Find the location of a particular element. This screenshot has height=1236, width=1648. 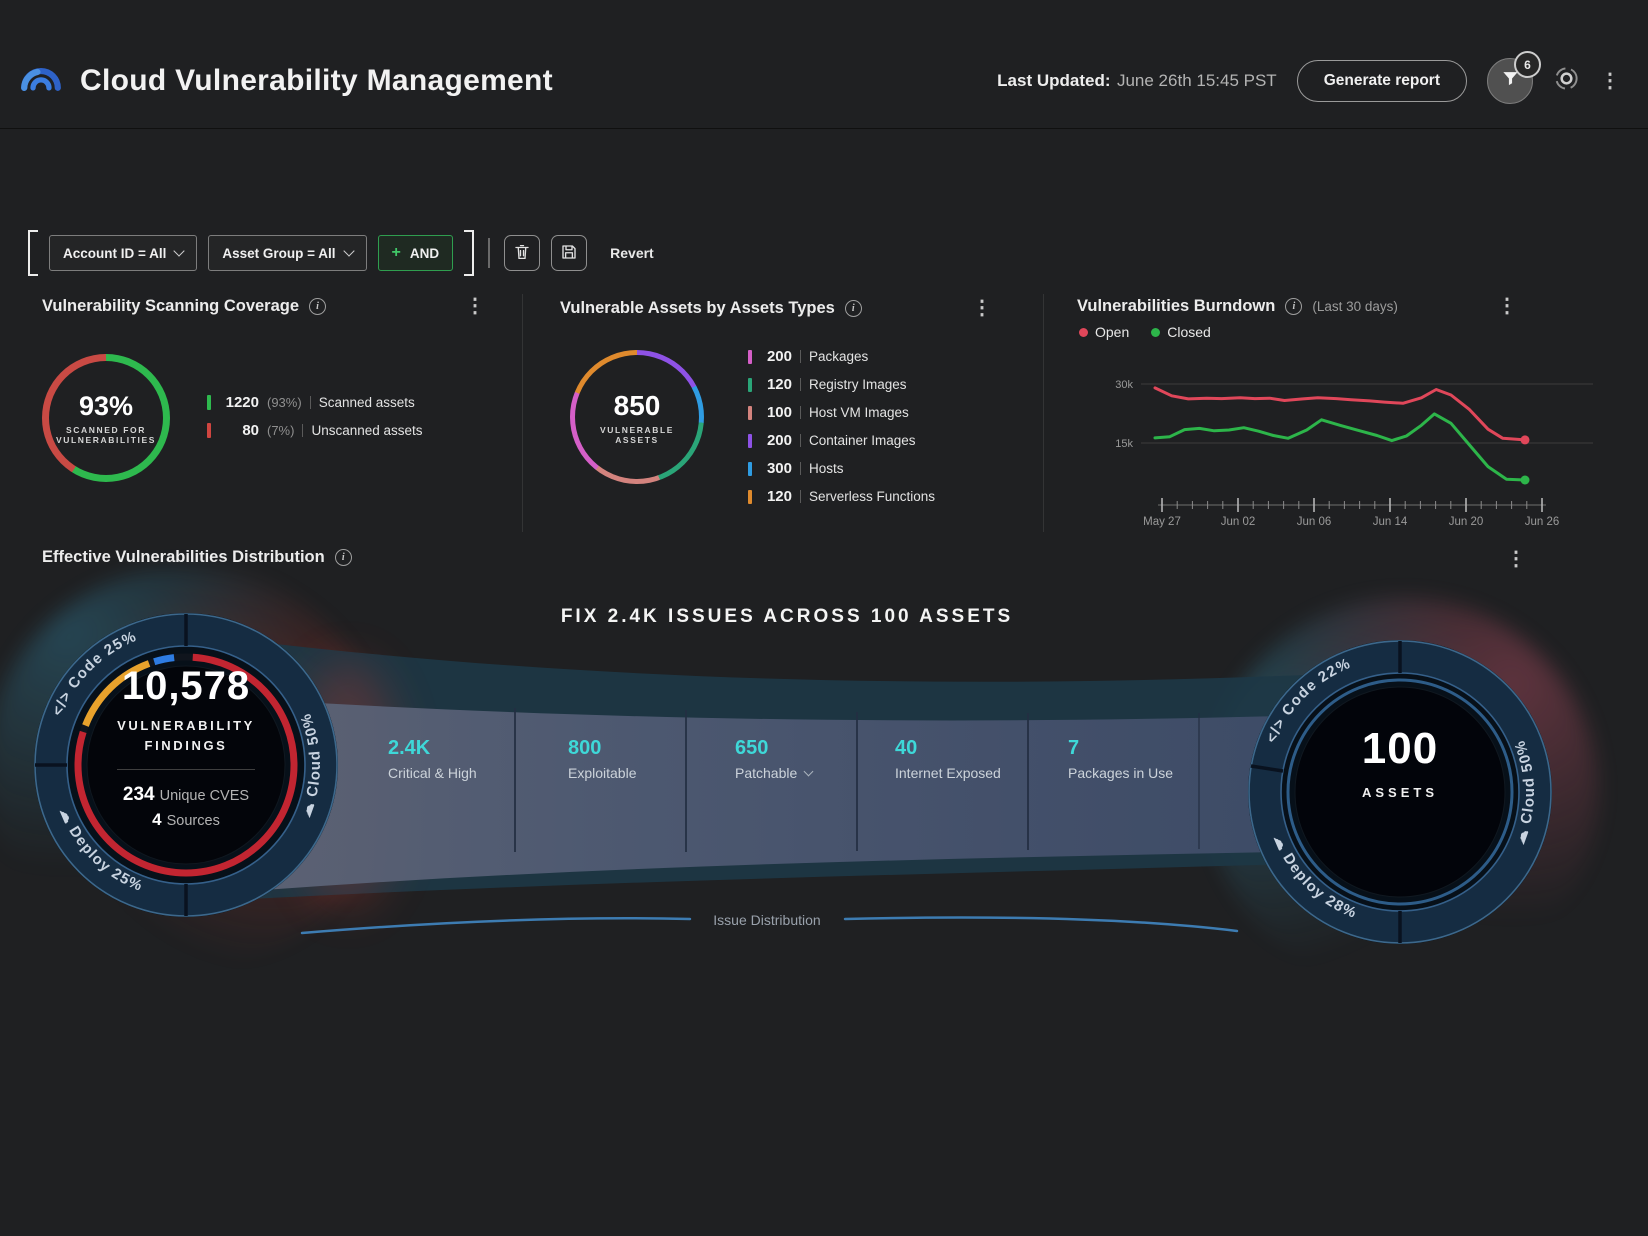

scanning-coverage-donut: 93% SCANNED FOR VULNERABILITIES is located at coordinates (106, 418).